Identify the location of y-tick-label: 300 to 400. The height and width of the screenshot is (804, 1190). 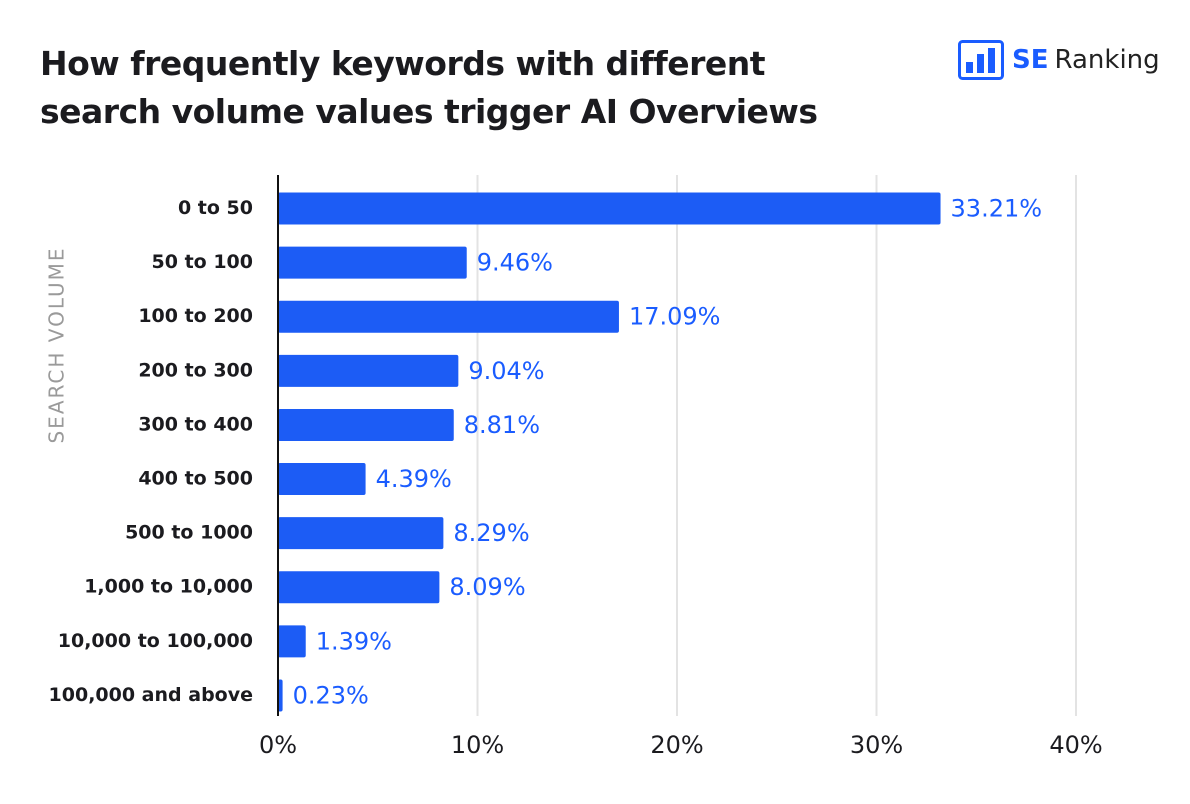
(195, 424).